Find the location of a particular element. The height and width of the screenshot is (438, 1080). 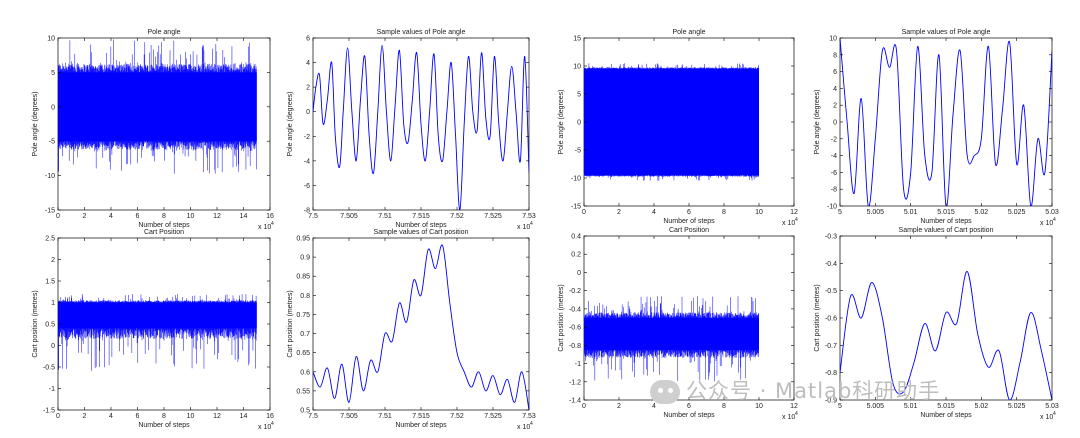

x-tick-label: 7.52 is located at coordinates (457, 416).